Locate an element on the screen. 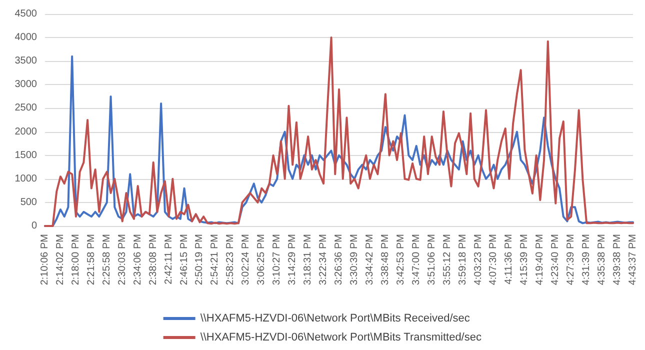  x-tick-label: 3:47:00 PM is located at coordinates (416, 260).